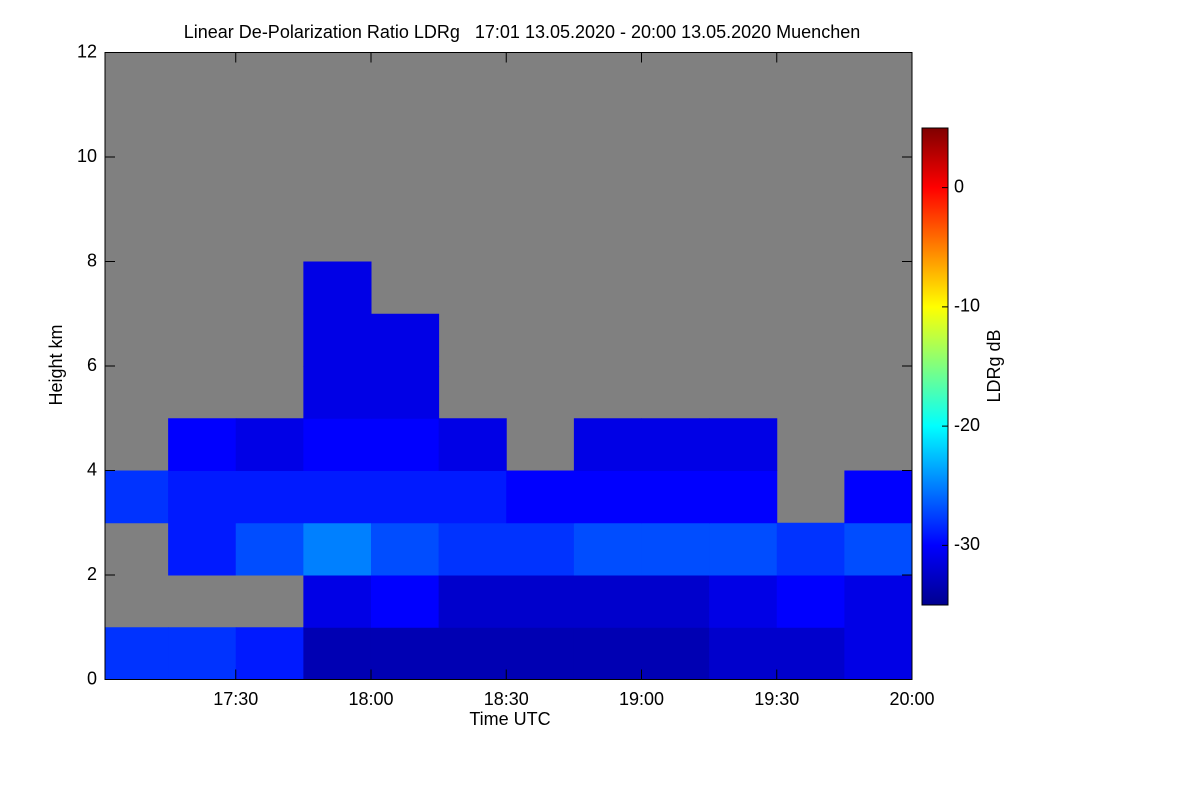 The width and height of the screenshot is (1200, 800). Describe the element at coordinates (967, 306) in the screenshot. I see `colorbar-tick-label: -10` at that location.